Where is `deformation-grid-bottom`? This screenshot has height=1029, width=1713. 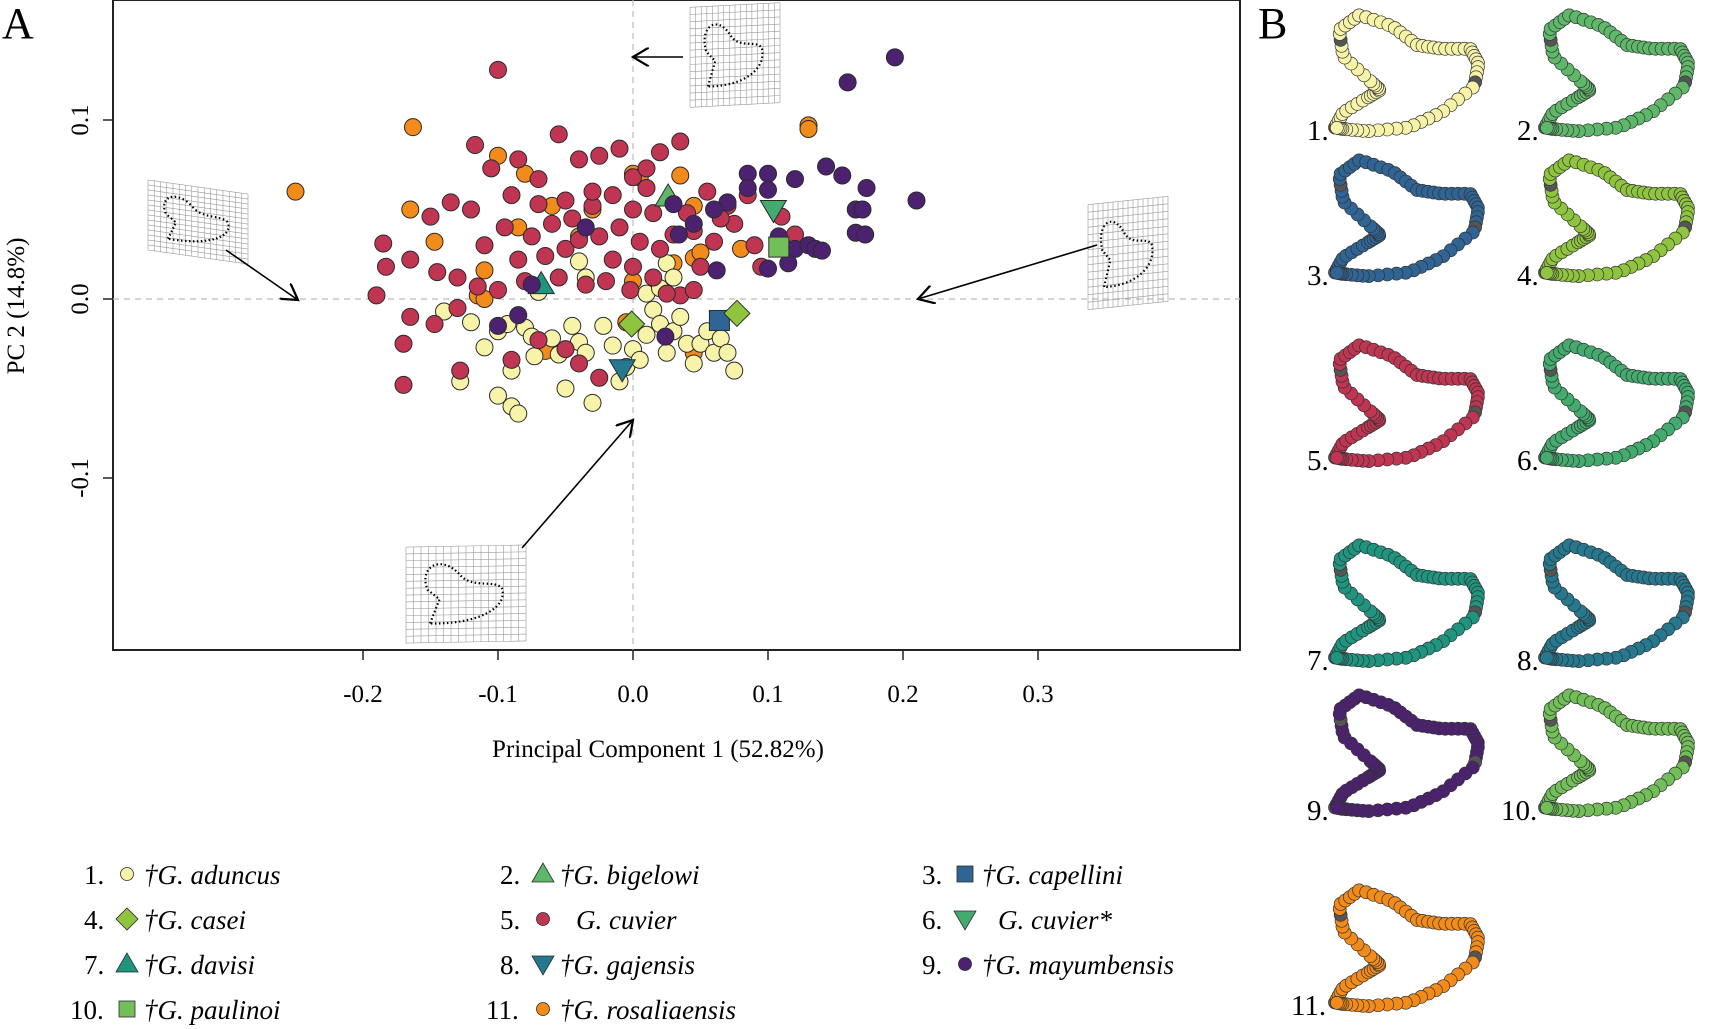
deformation-grid-bottom is located at coordinates (466, 594).